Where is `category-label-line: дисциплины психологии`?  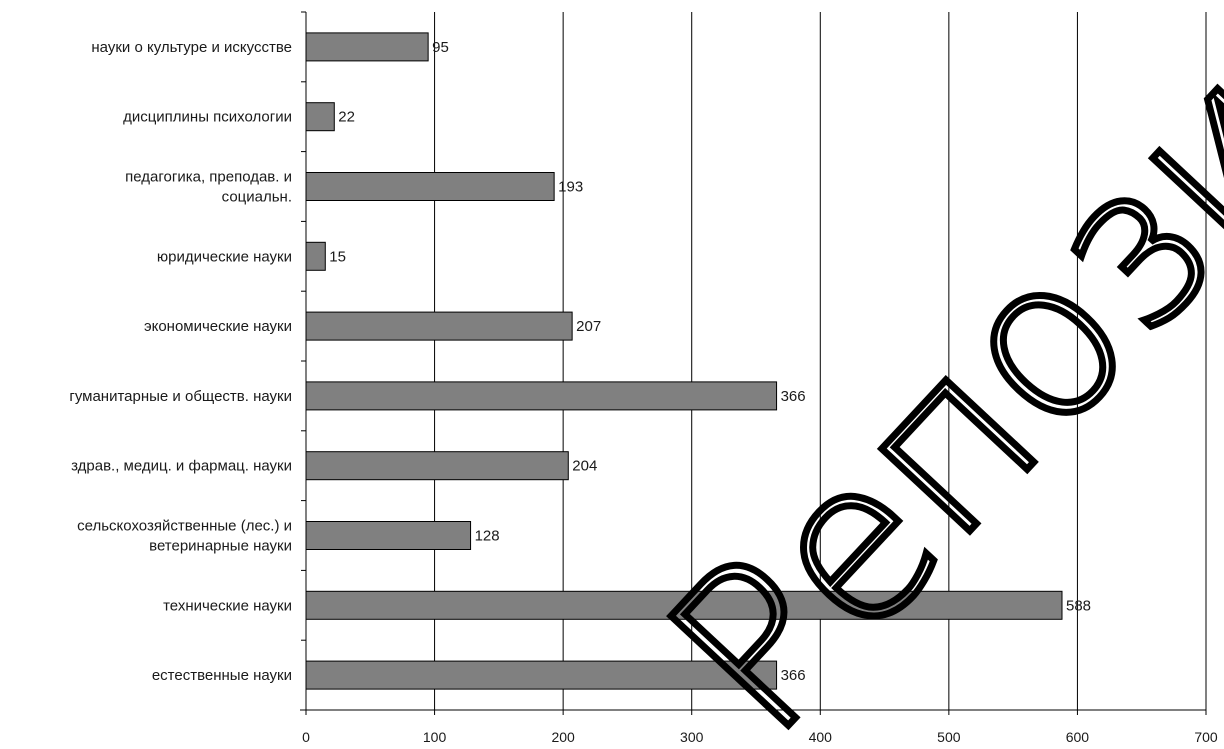 category-label-line: дисциплины психологии is located at coordinates (207, 117).